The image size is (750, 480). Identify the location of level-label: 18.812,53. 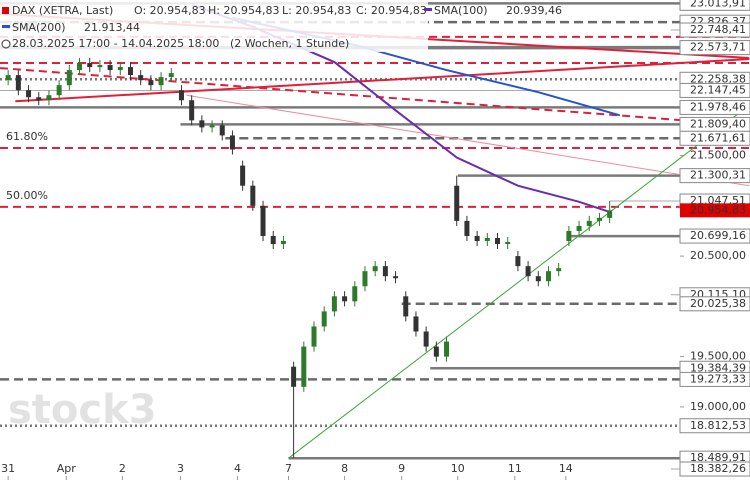
(718, 425).